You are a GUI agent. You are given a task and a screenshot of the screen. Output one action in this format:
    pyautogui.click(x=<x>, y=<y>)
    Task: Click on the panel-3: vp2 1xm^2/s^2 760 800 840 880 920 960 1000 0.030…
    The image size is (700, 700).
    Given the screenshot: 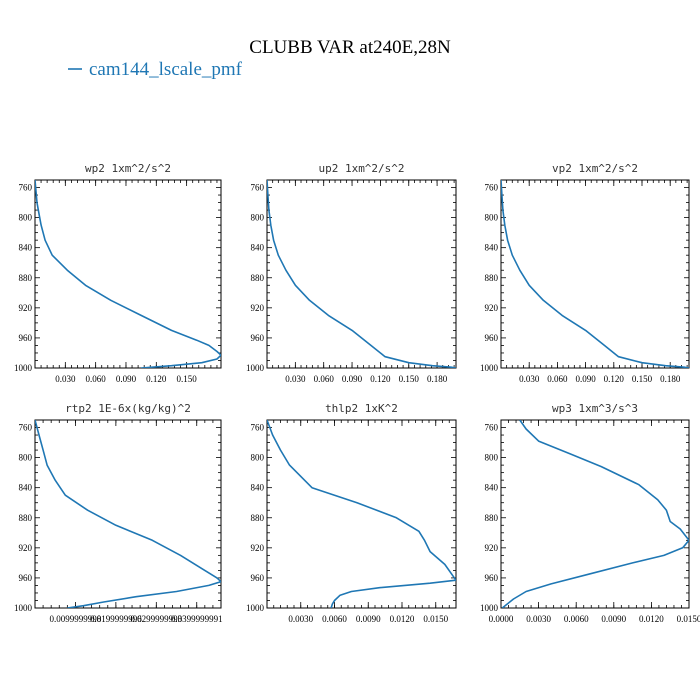 What is the action you would take?
    pyautogui.click(x=585, y=273)
    